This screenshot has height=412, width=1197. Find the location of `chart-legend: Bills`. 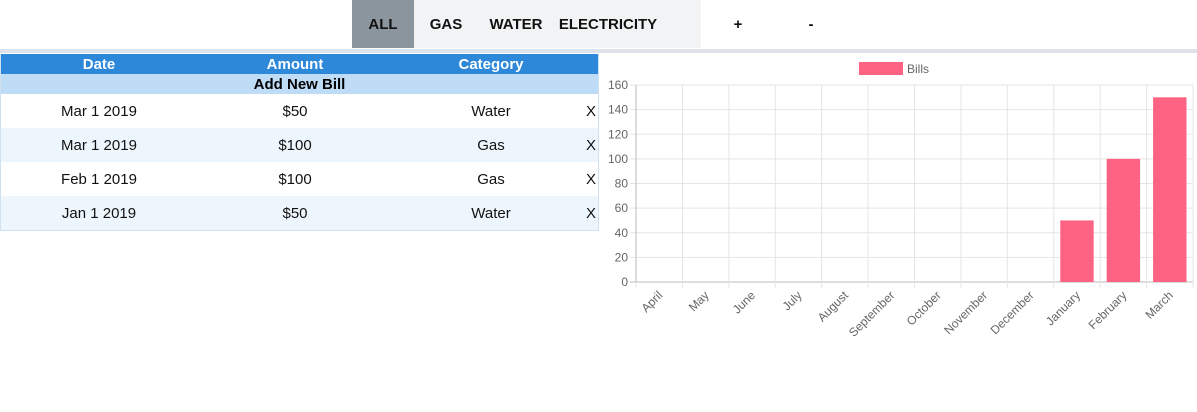

chart-legend: Bills is located at coordinates (894, 69).